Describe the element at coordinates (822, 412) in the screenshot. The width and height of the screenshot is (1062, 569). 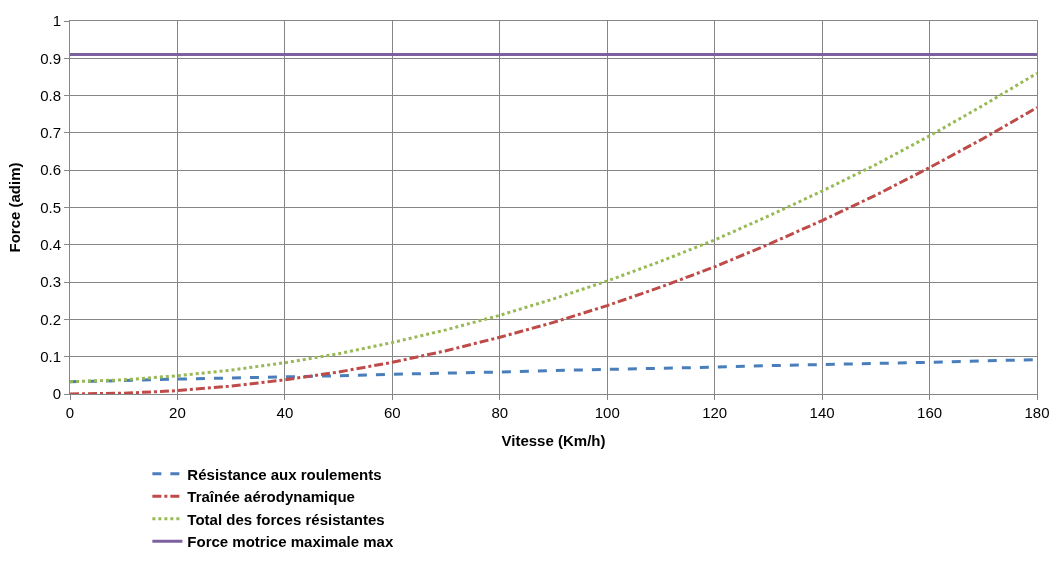
I see `x-tick-label: 140` at that location.